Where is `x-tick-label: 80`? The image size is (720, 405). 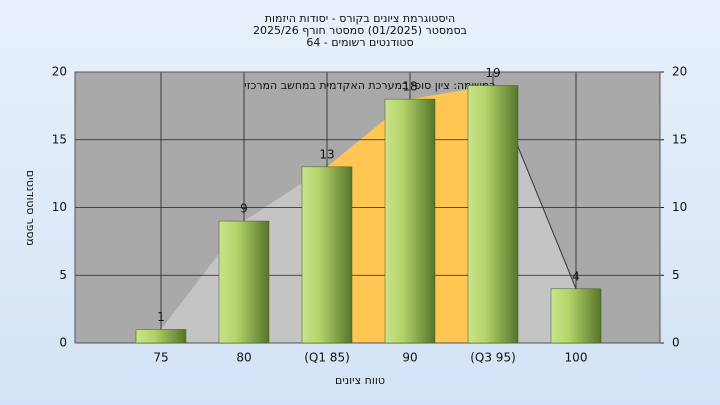 x-tick-label: 80 is located at coordinates (243, 358).